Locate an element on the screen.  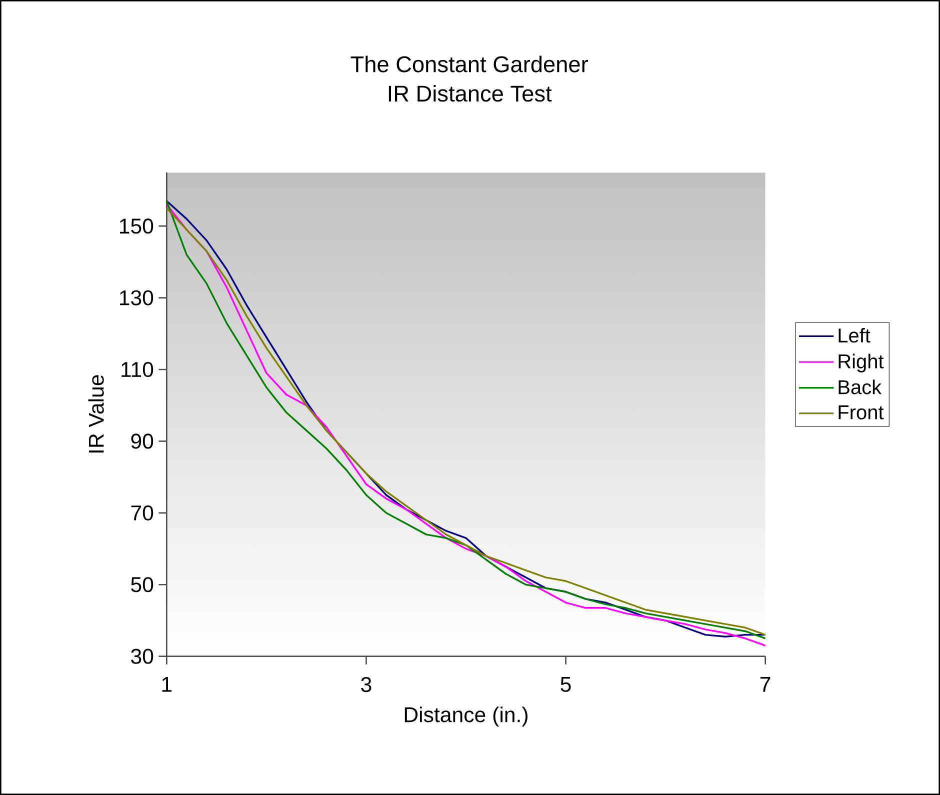
y-tick-label: 70 is located at coordinates (142, 512).